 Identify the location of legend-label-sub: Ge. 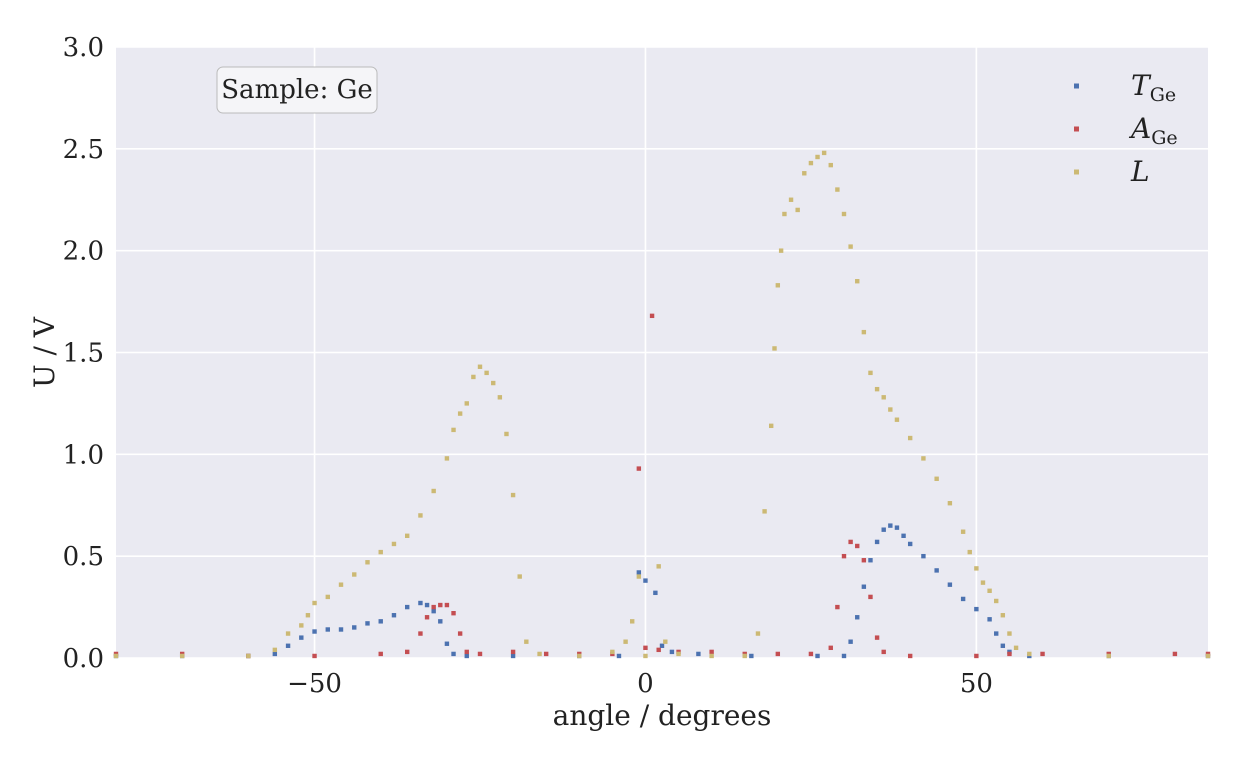
(1164, 138).